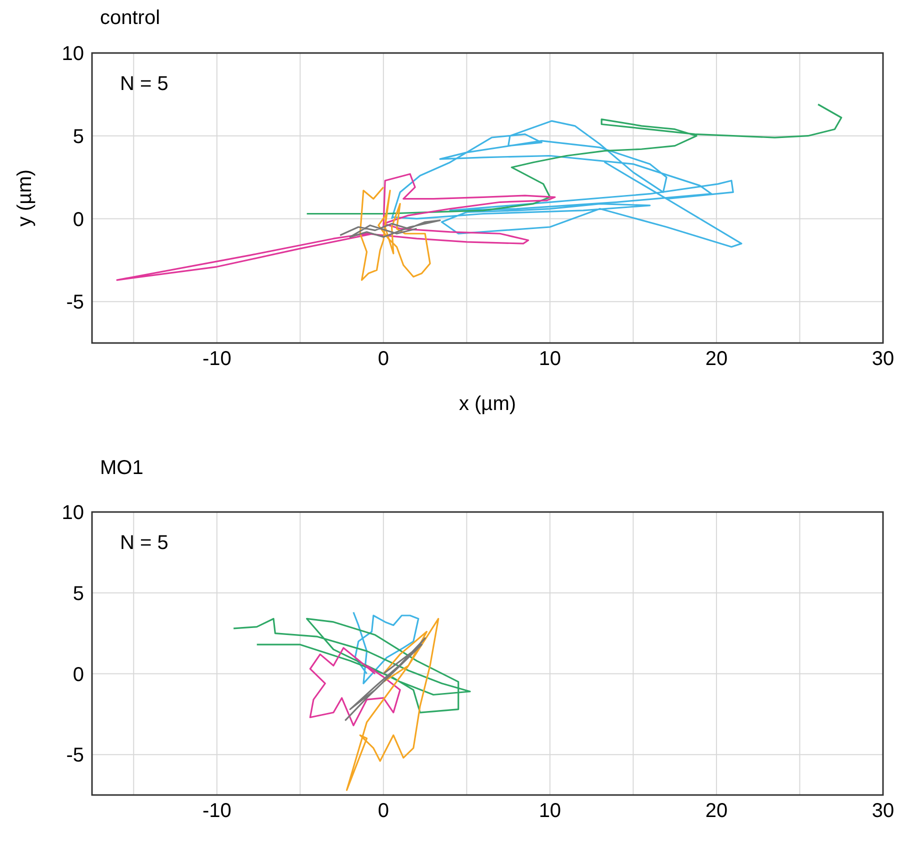 The width and height of the screenshot is (903, 854). What do you see at coordinates (487, 404) in the screenshot?
I see `x-axis-title: x (µm)` at bounding box center [487, 404].